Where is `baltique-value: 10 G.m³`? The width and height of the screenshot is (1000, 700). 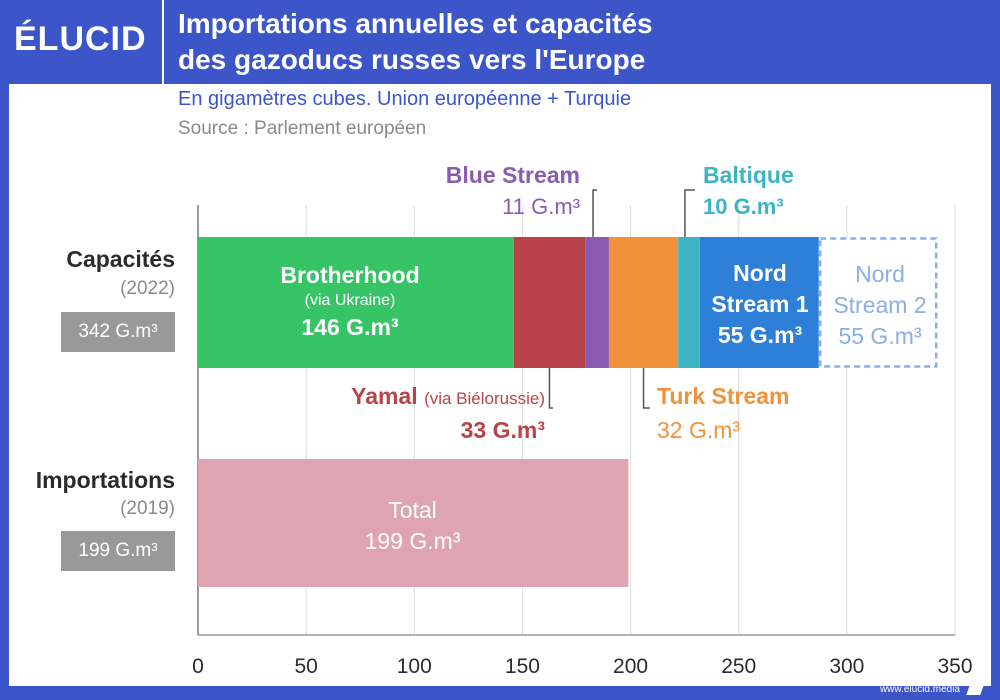
baltique-value: 10 G.m³ is located at coordinates (743, 206).